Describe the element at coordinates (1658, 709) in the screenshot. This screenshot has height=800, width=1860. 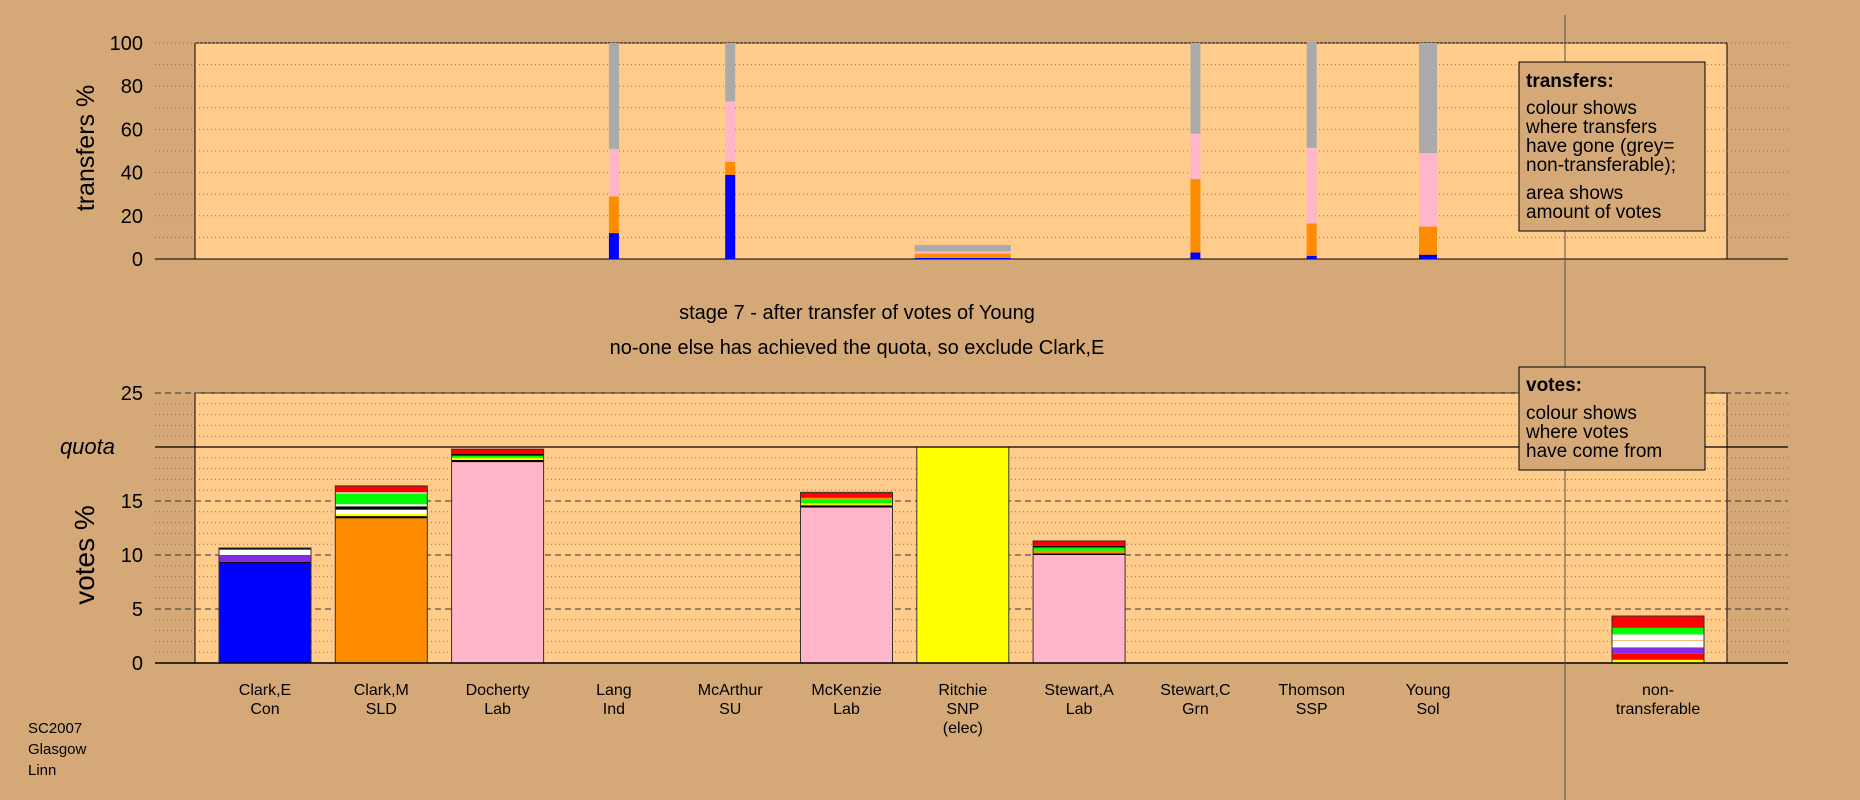
I see `nontransferable-label: transferable` at that location.